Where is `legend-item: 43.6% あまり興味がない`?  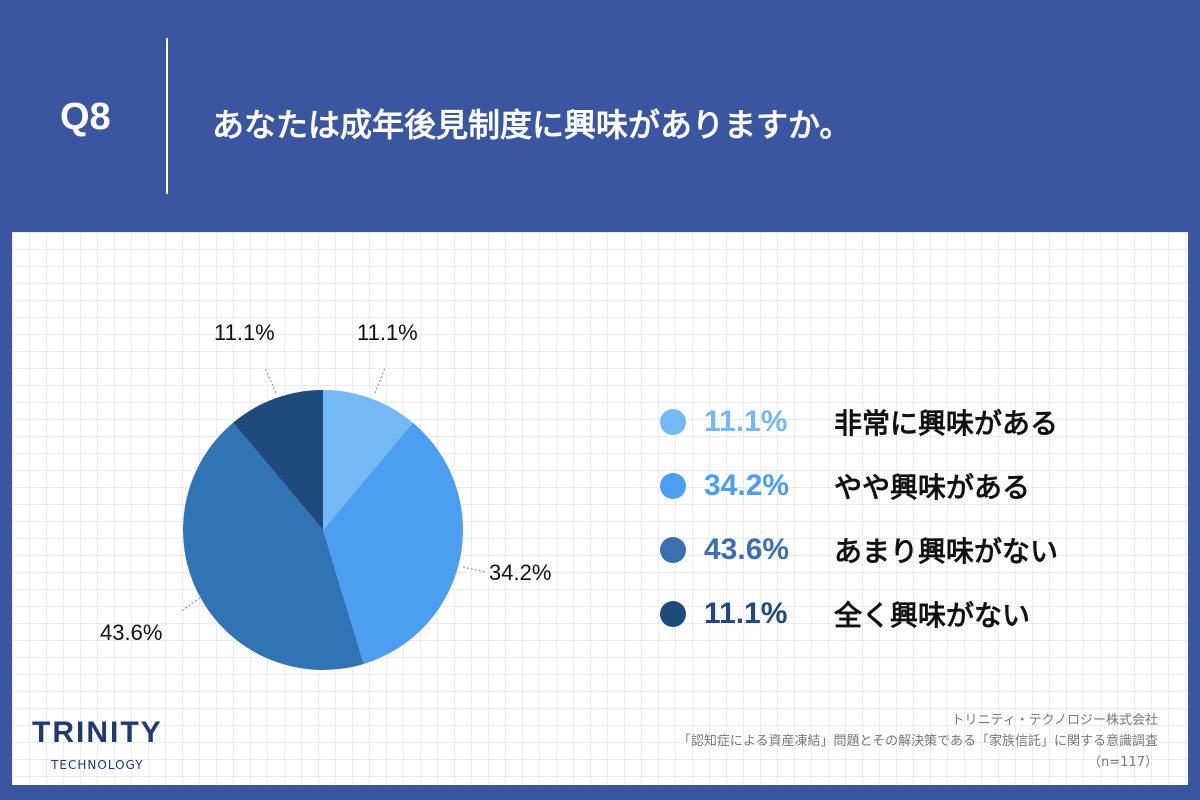 legend-item: 43.6% あまり興味がない is located at coordinates (859, 550).